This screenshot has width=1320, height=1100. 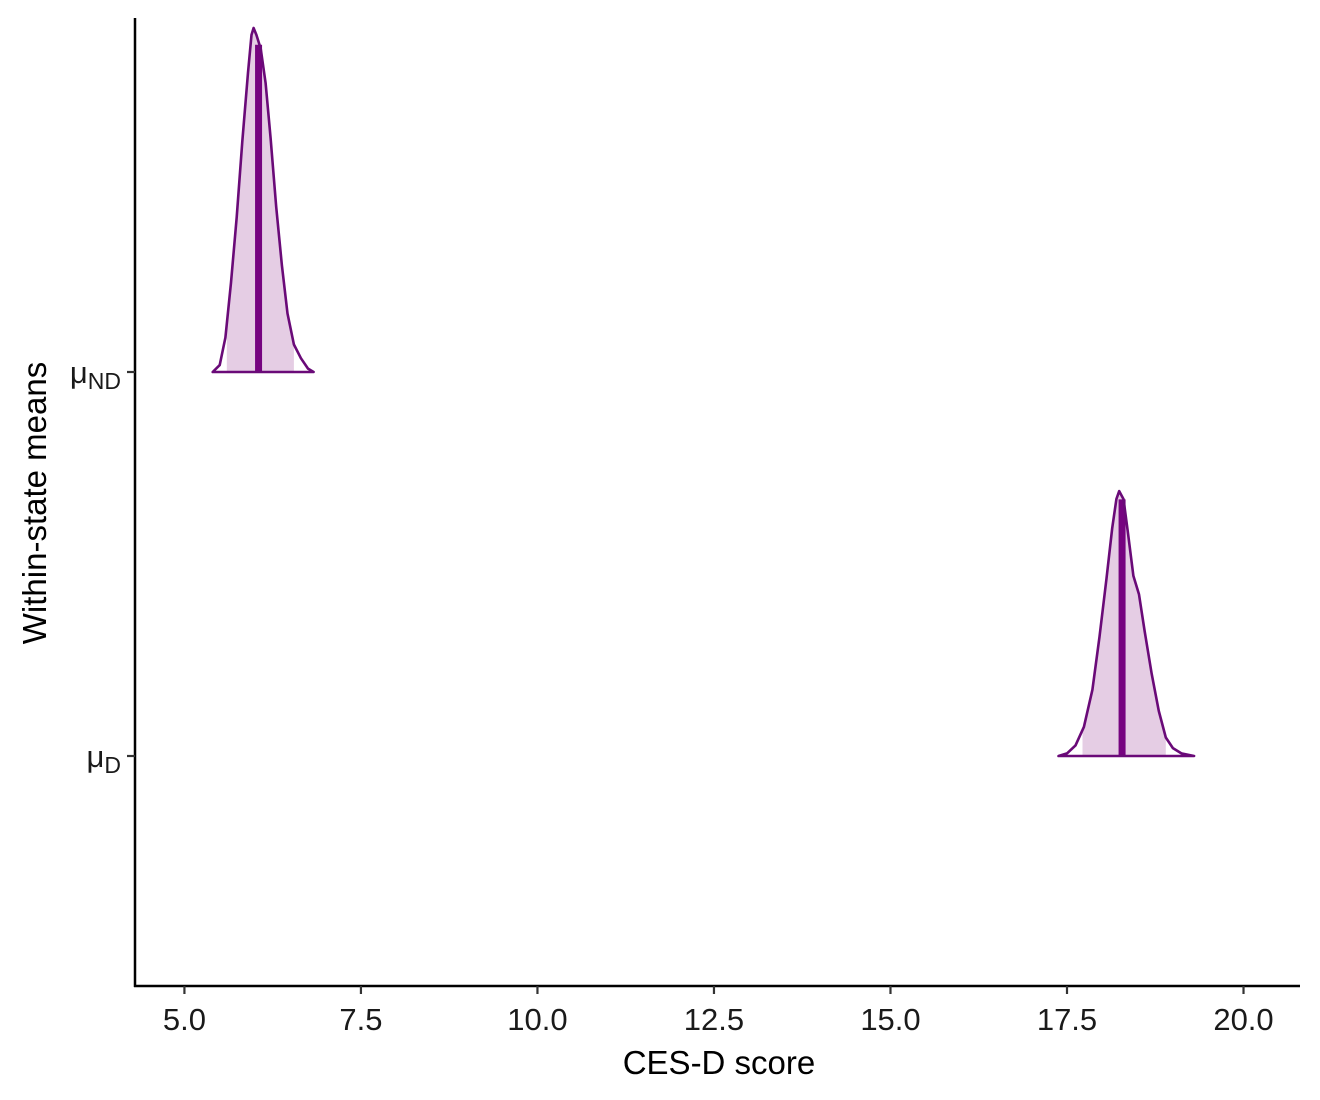 I want to click on density-mu_D, so click(x=1126, y=623).